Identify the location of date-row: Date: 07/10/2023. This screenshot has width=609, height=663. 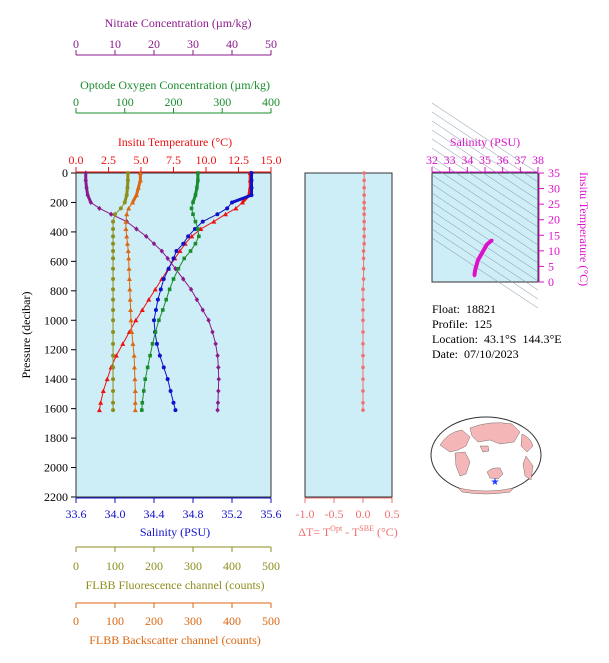
(475, 354).